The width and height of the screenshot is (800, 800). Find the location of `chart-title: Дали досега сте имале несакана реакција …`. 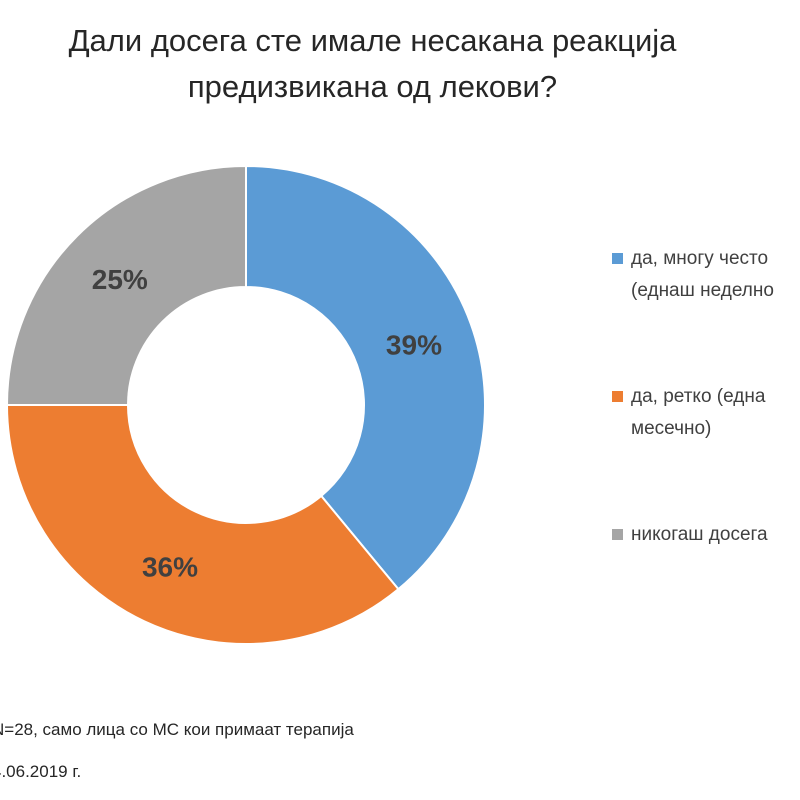

chart-title: Дали досега сте имале несакана реакција … is located at coordinates (372, 64).